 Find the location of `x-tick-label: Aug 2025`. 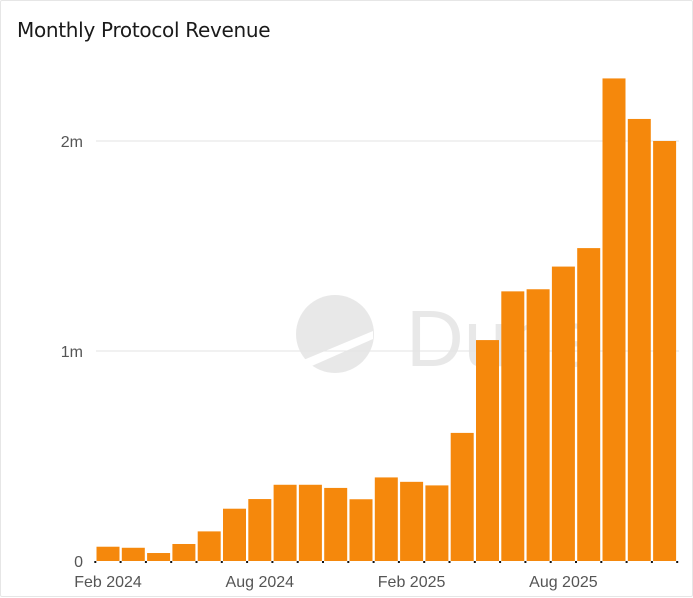

x-tick-label: Aug 2025 is located at coordinates (563, 582).